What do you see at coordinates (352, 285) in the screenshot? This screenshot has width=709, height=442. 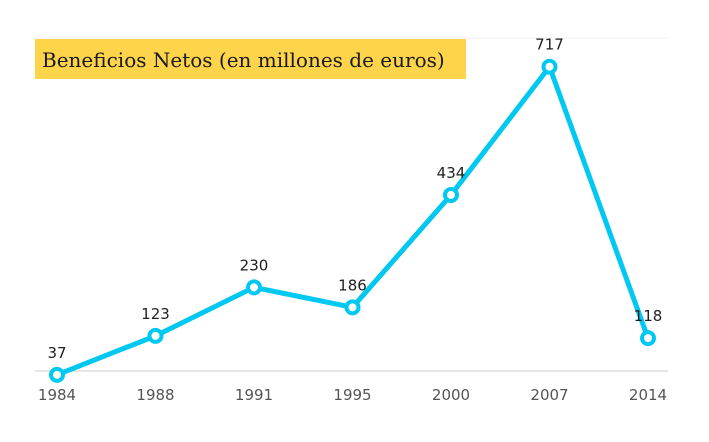 I see `data-label-1995: 186` at bounding box center [352, 285].